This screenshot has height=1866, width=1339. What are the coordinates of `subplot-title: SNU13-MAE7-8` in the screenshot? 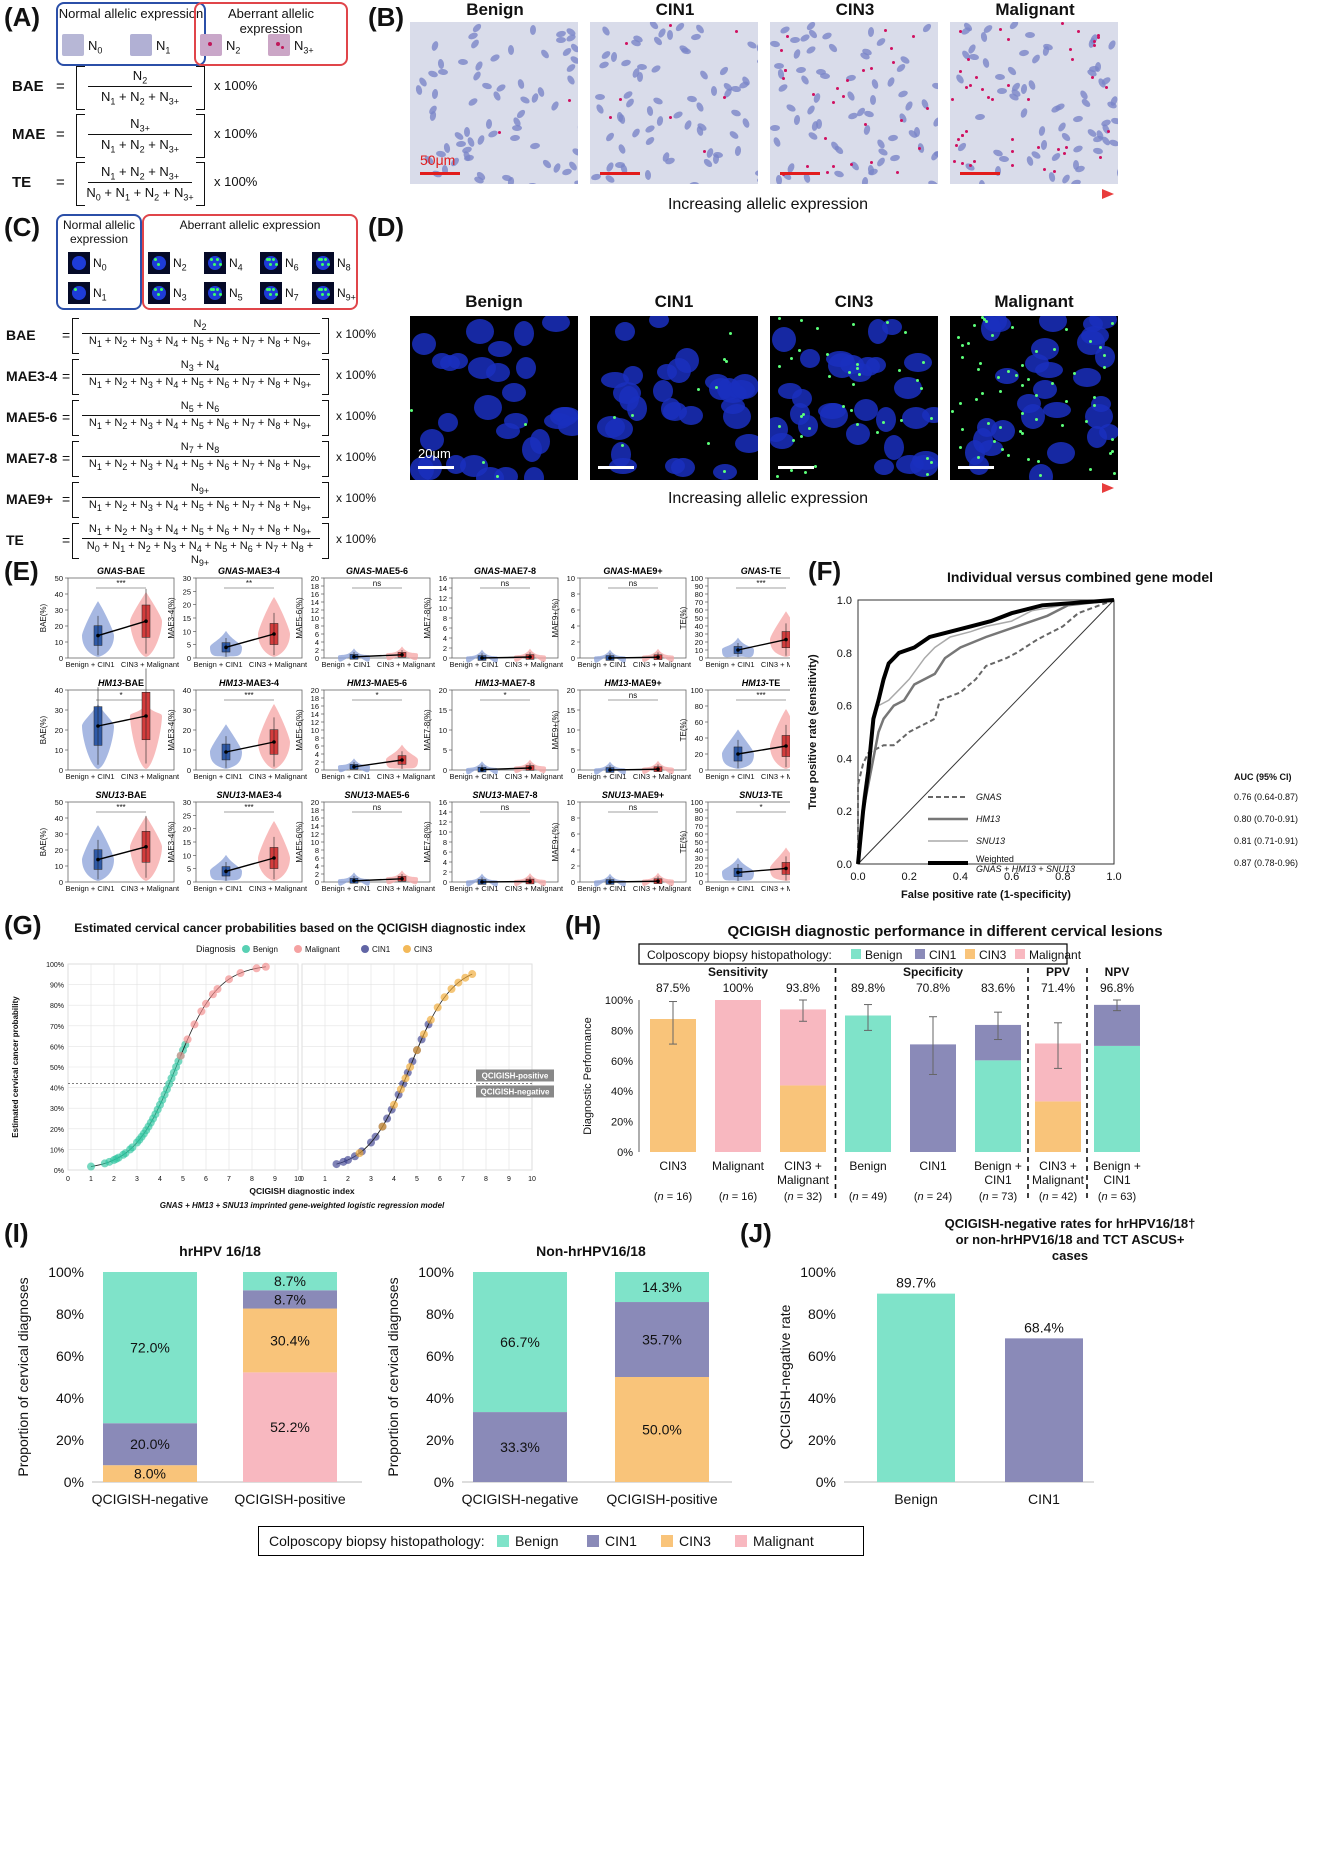 It's located at (504, 795).